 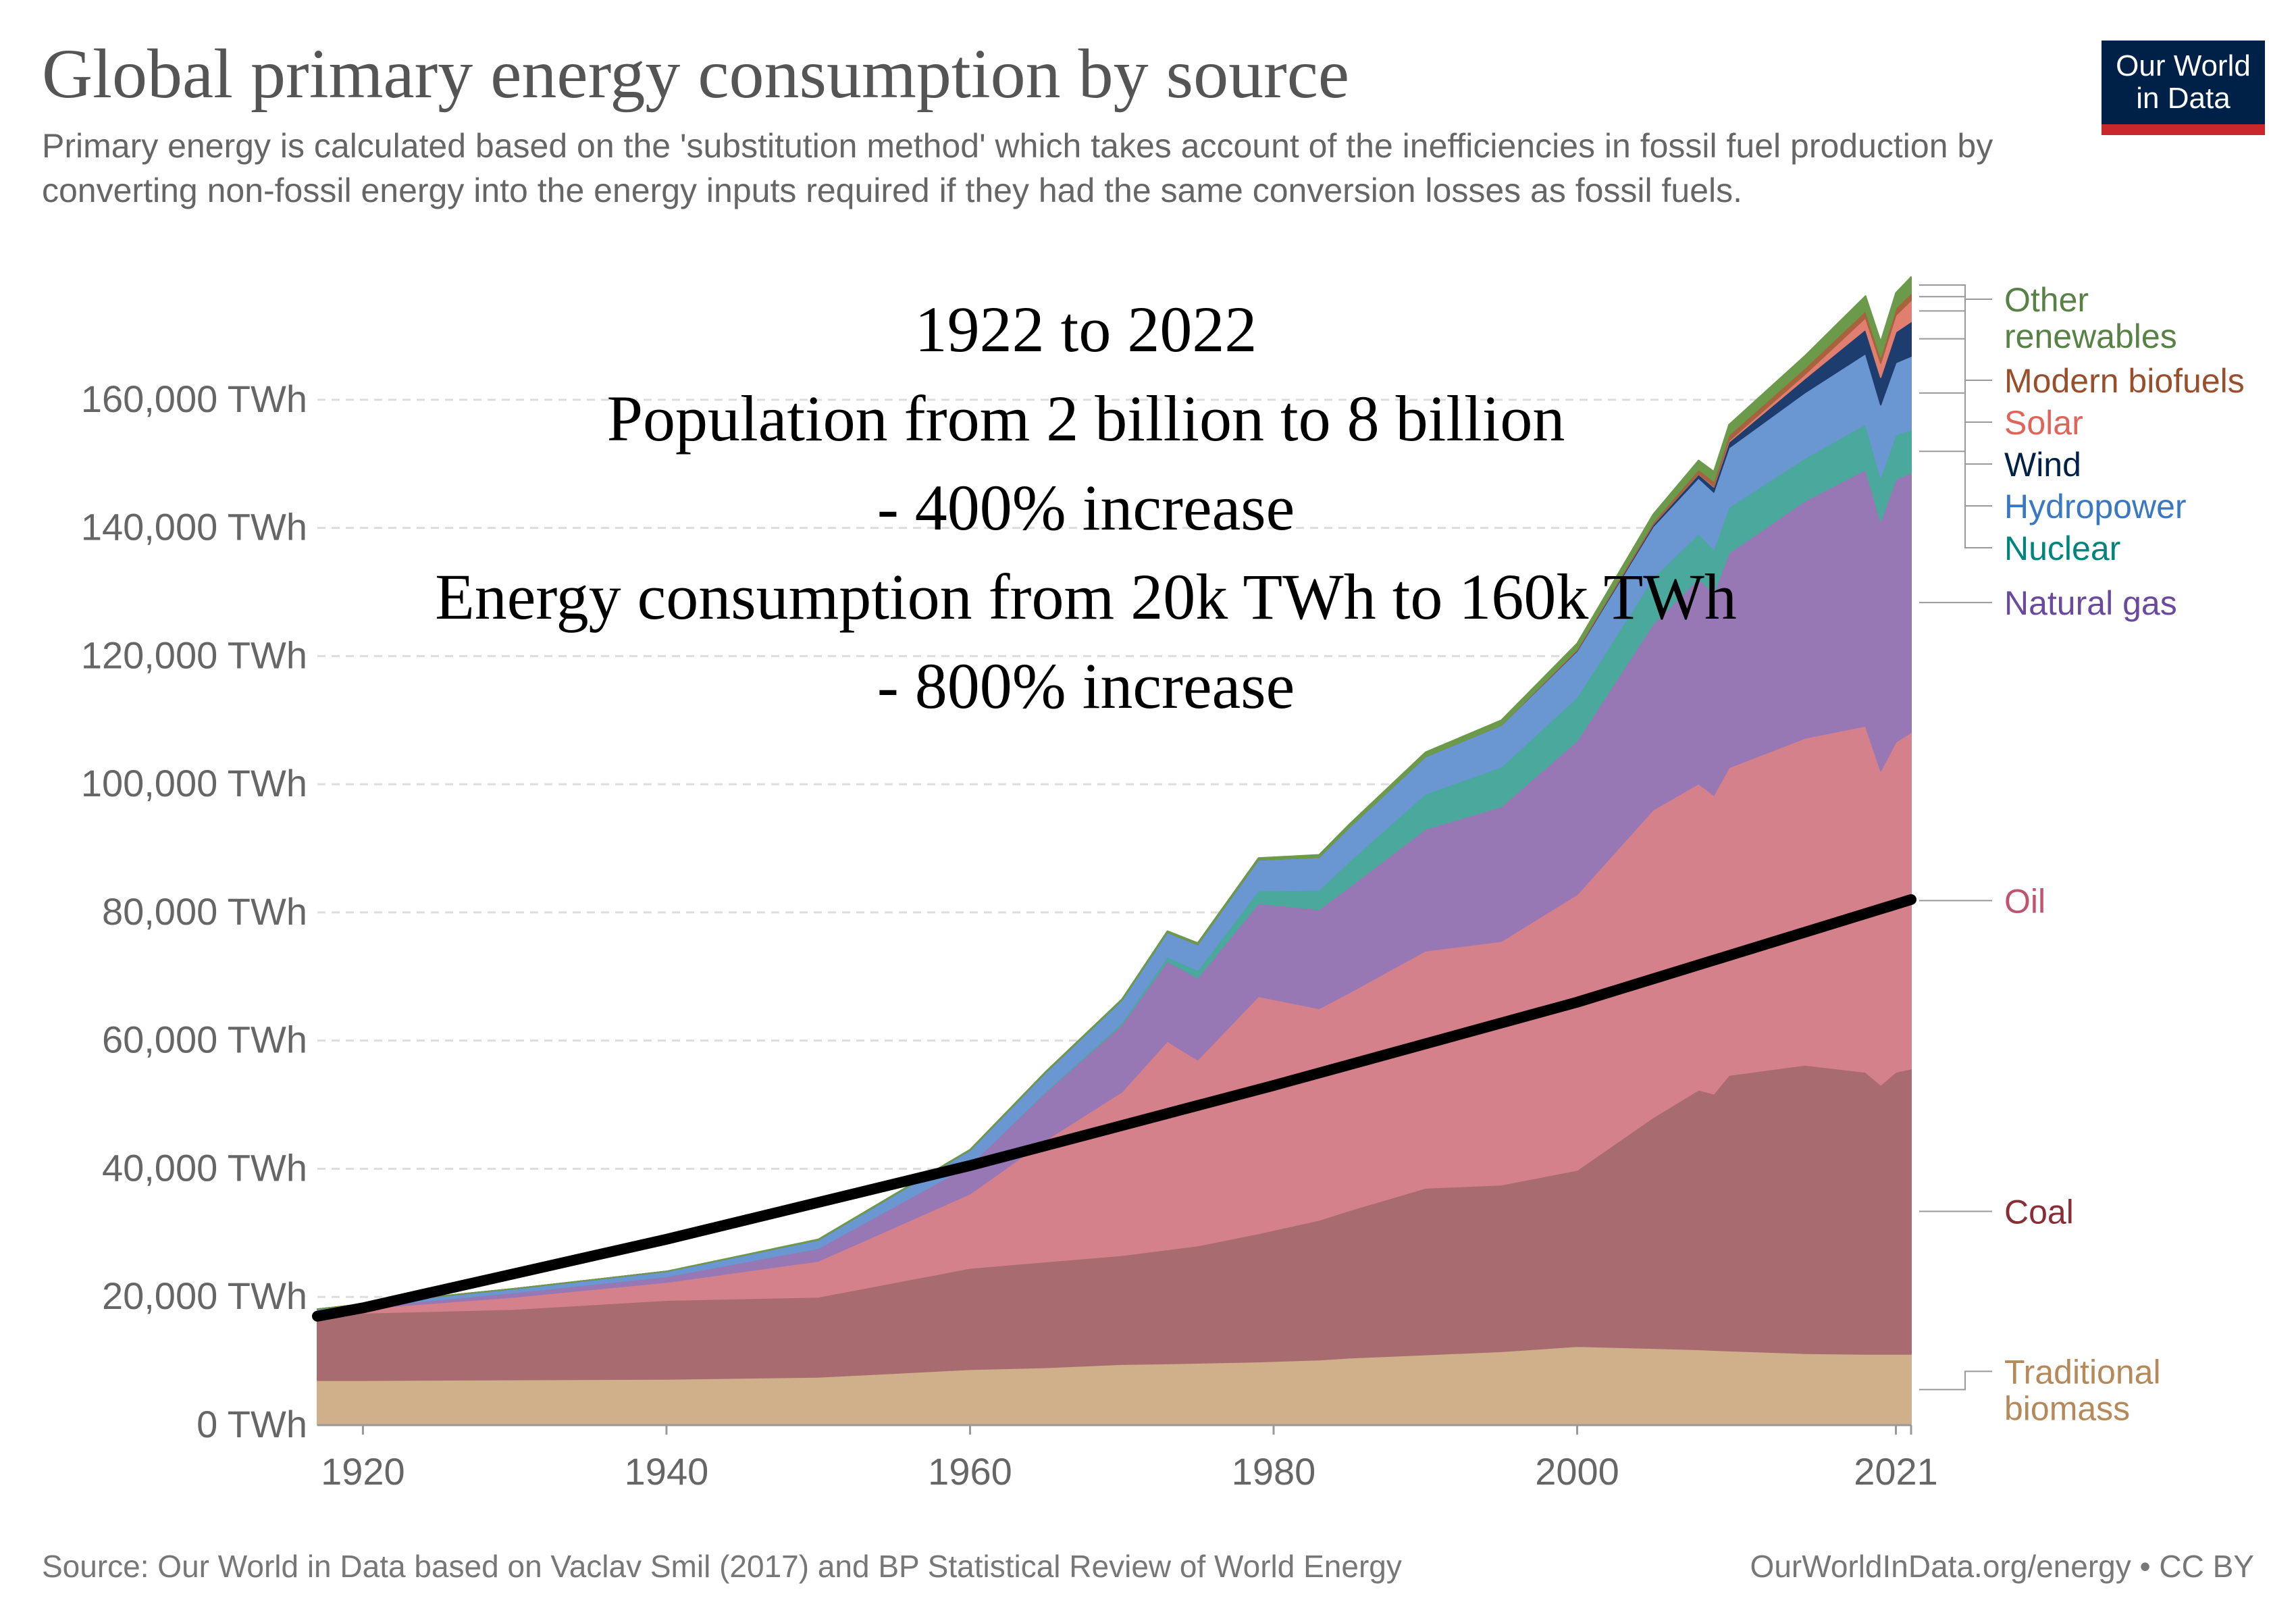 What do you see at coordinates (2043, 423) in the screenshot?
I see `legend-label-solar: Solar` at bounding box center [2043, 423].